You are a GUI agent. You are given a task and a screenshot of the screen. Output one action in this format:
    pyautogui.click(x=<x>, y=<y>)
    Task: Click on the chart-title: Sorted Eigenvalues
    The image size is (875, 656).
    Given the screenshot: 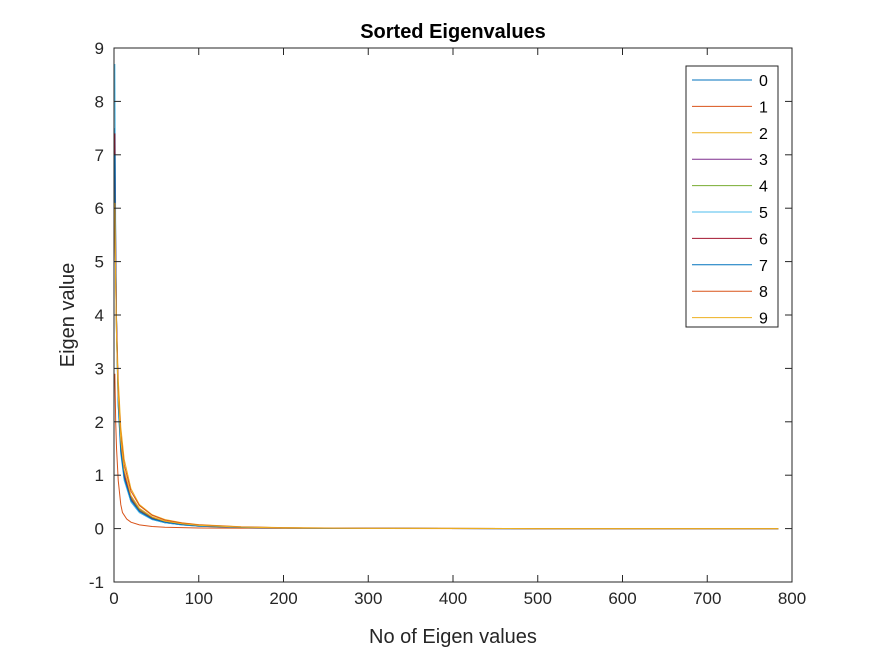 What is the action you would take?
    pyautogui.click(x=453, y=32)
    